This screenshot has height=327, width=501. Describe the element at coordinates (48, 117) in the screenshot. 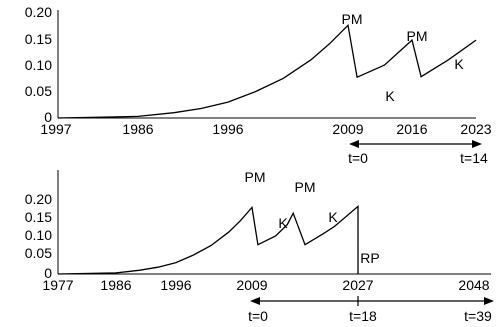

I see `top-y-tick-label: 0` at that location.